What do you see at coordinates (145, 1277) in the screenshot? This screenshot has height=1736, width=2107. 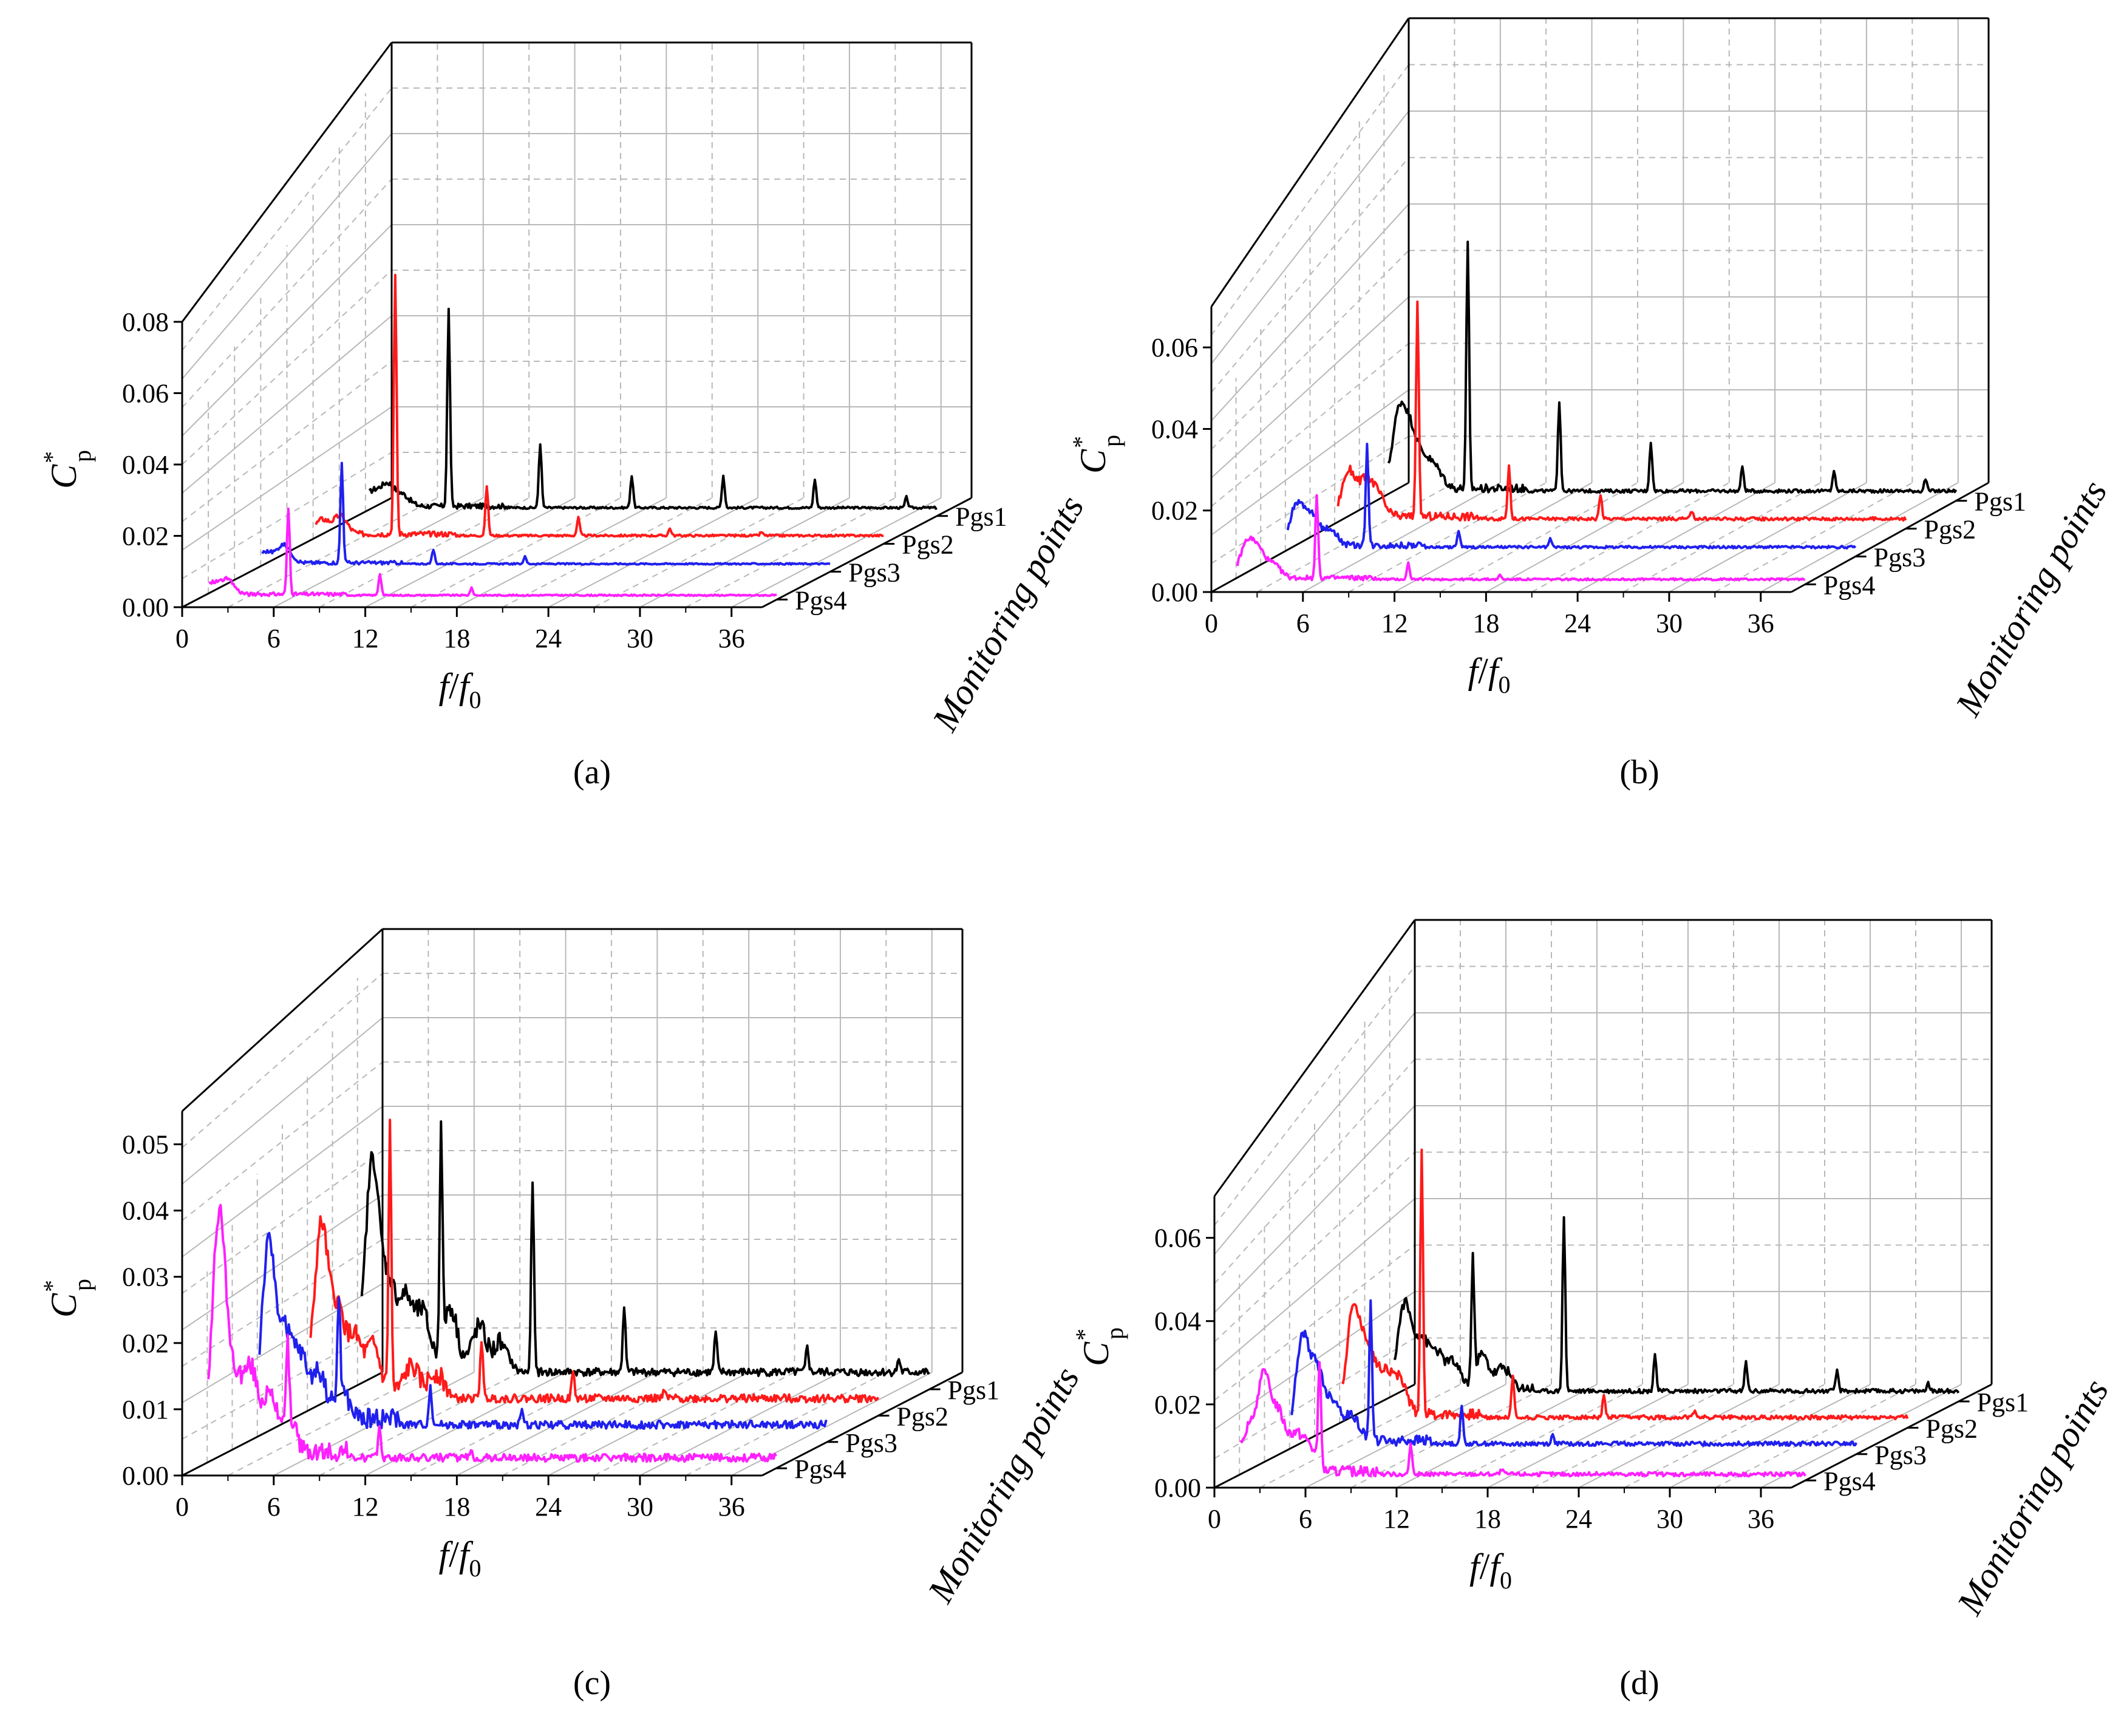 I see `y-tick-label: 0.03` at bounding box center [145, 1277].